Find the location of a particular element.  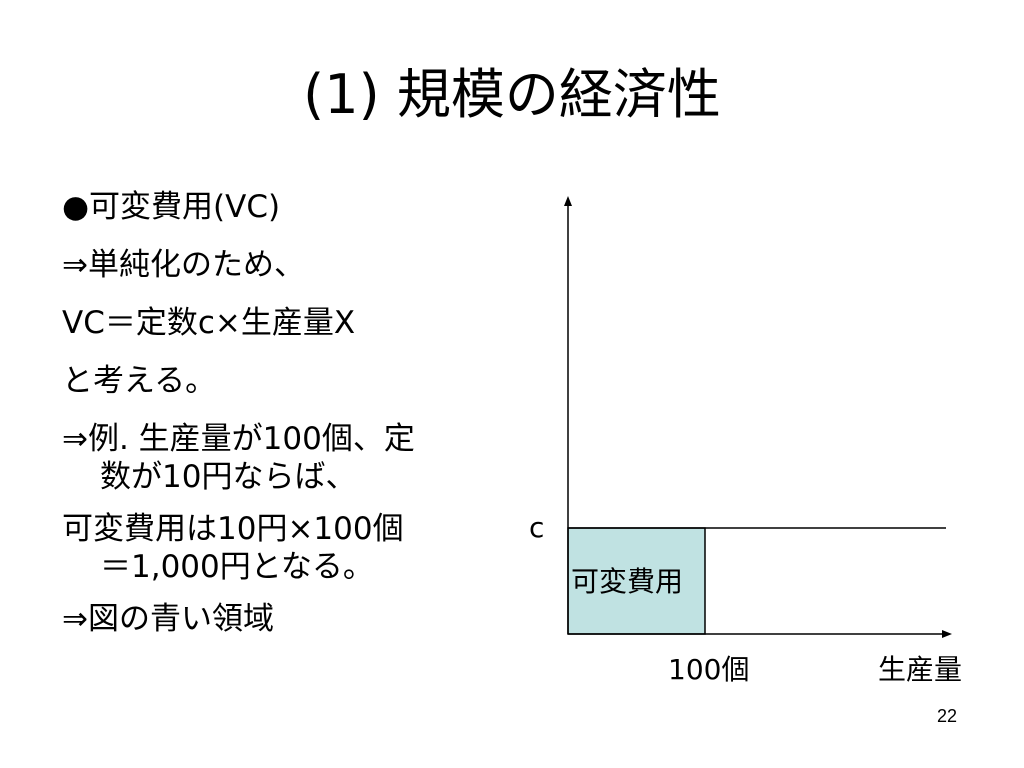

bullet-simplification: ⇒単純化のため、 is located at coordinates (287, 265).